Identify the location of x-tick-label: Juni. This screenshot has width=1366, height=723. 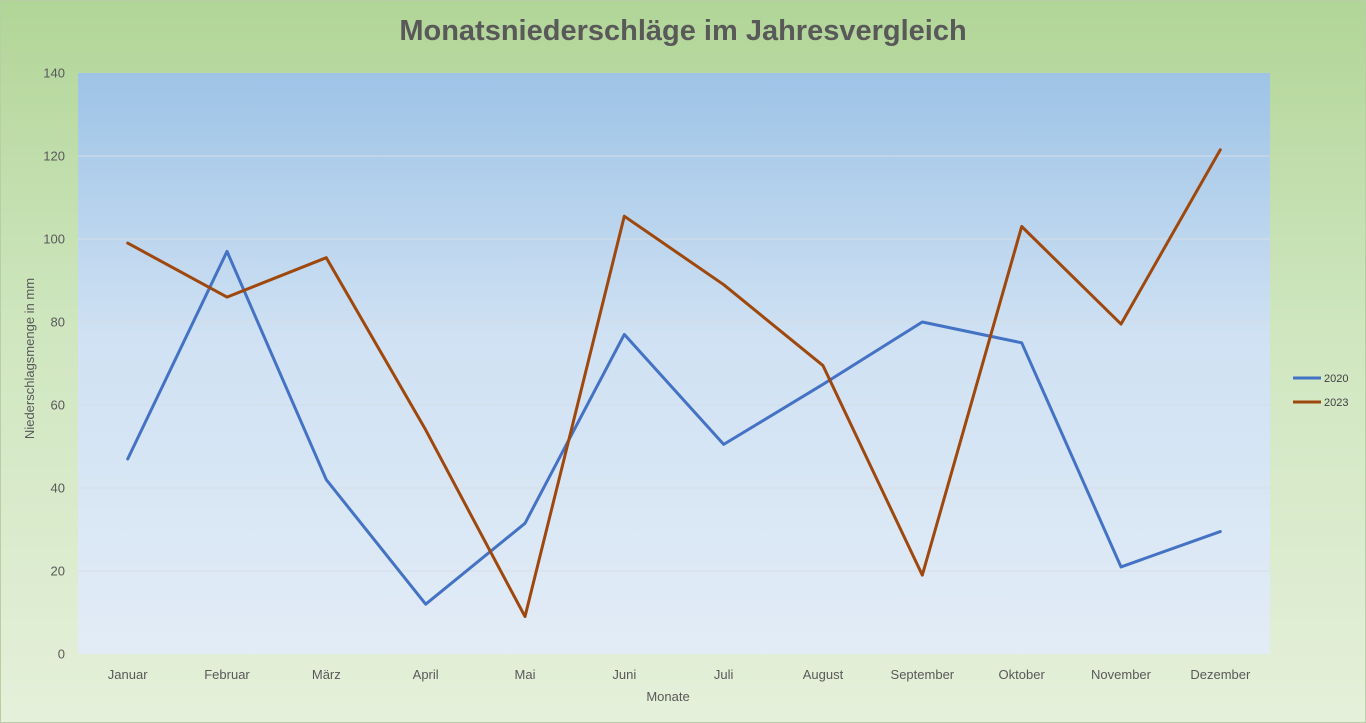
(624, 674).